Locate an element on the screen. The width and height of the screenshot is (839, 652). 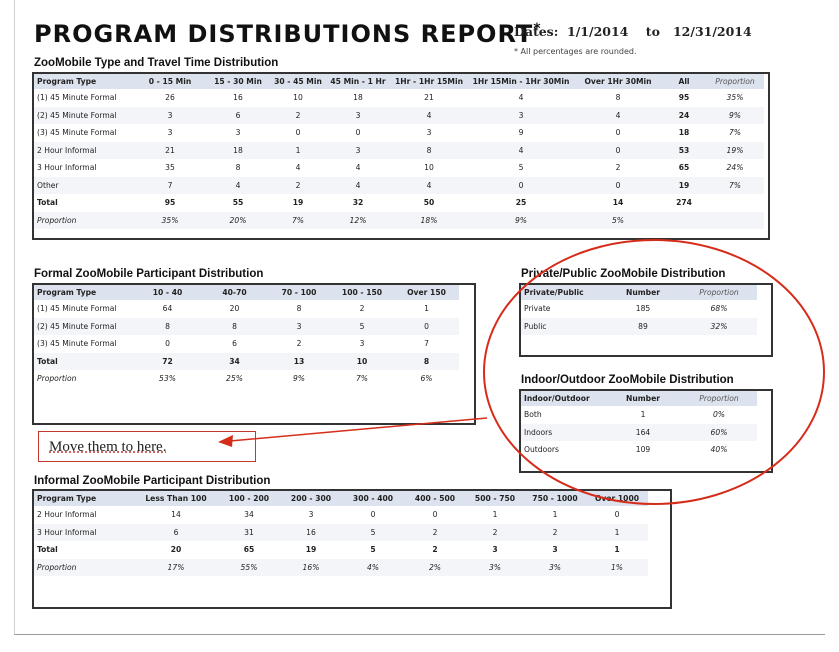
arrow-head is located at coordinates (225, 441).